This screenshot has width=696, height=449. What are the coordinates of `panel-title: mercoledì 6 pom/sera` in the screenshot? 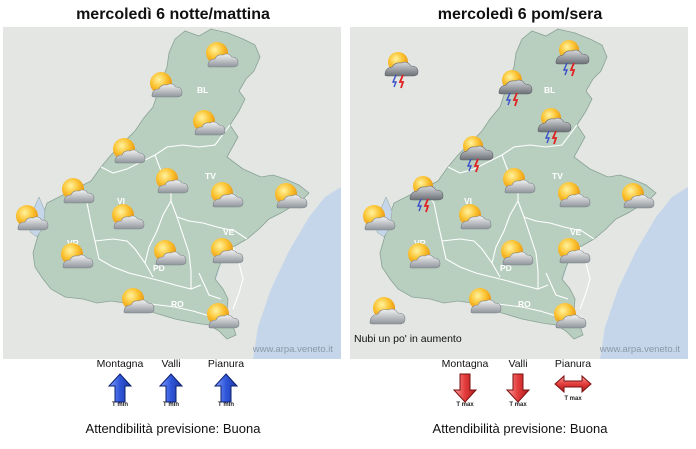 It's located at (520, 14).